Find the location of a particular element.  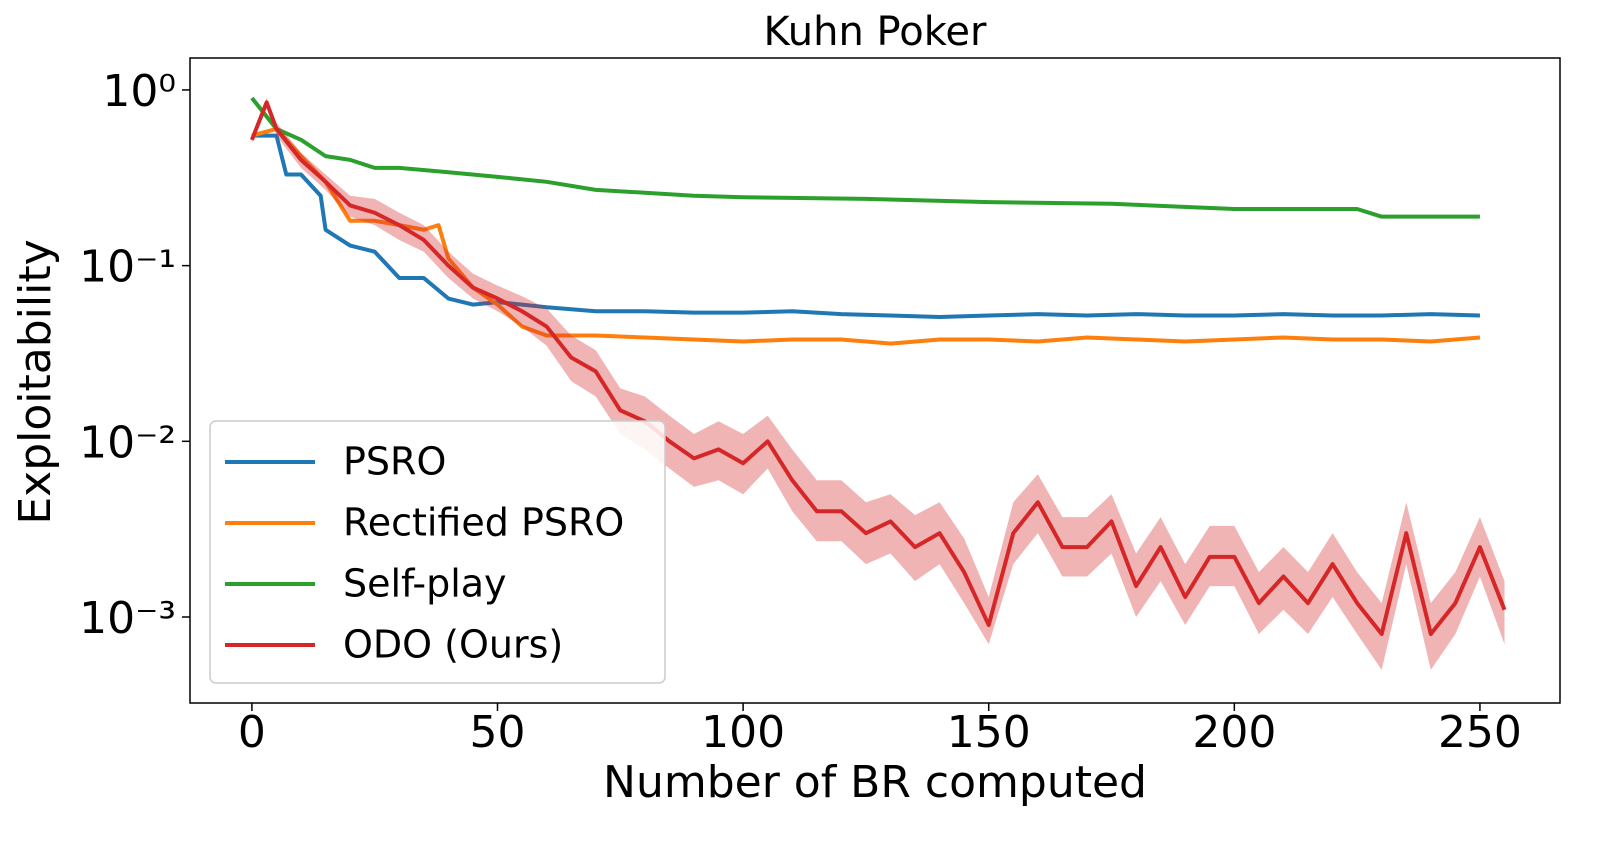

x-axis-label: Number of BR computed is located at coordinates (875, 782).